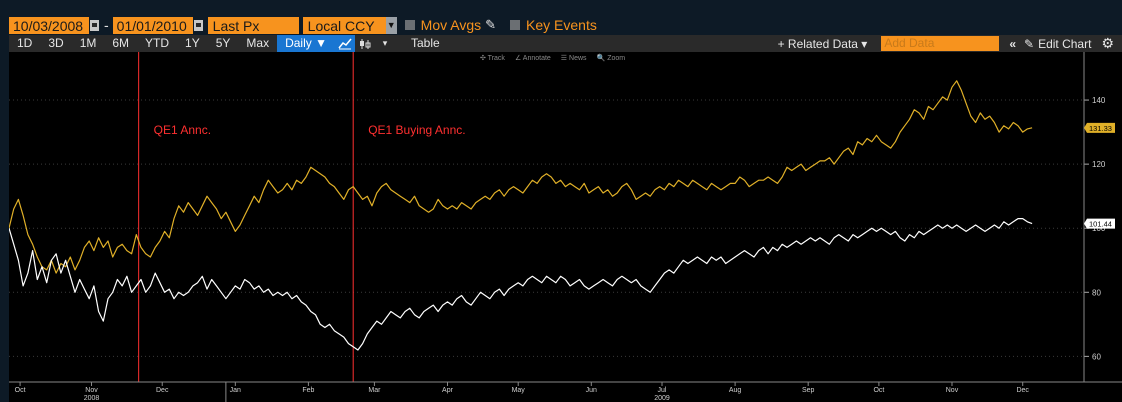 The height and width of the screenshot is (402, 1122). What do you see at coordinates (409, 25) in the screenshot?
I see `mov-avgs-checkbox` at bounding box center [409, 25].